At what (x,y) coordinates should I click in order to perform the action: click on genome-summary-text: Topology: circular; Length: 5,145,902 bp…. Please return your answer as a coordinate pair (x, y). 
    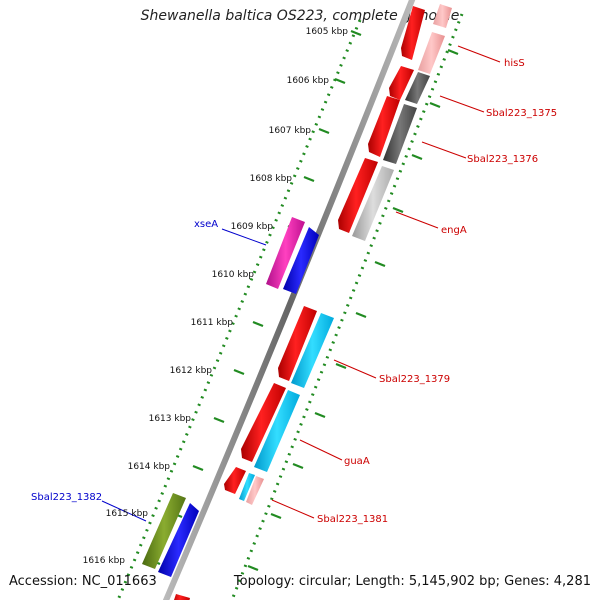
    Looking at the image, I should click on (412, 581).